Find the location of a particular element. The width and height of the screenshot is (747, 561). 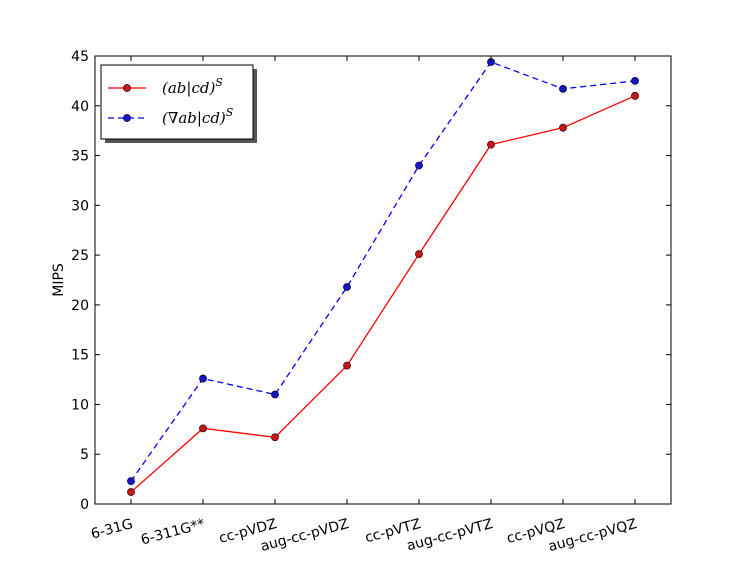

y-tick-label: 10 is located at coordinates (80, 405).